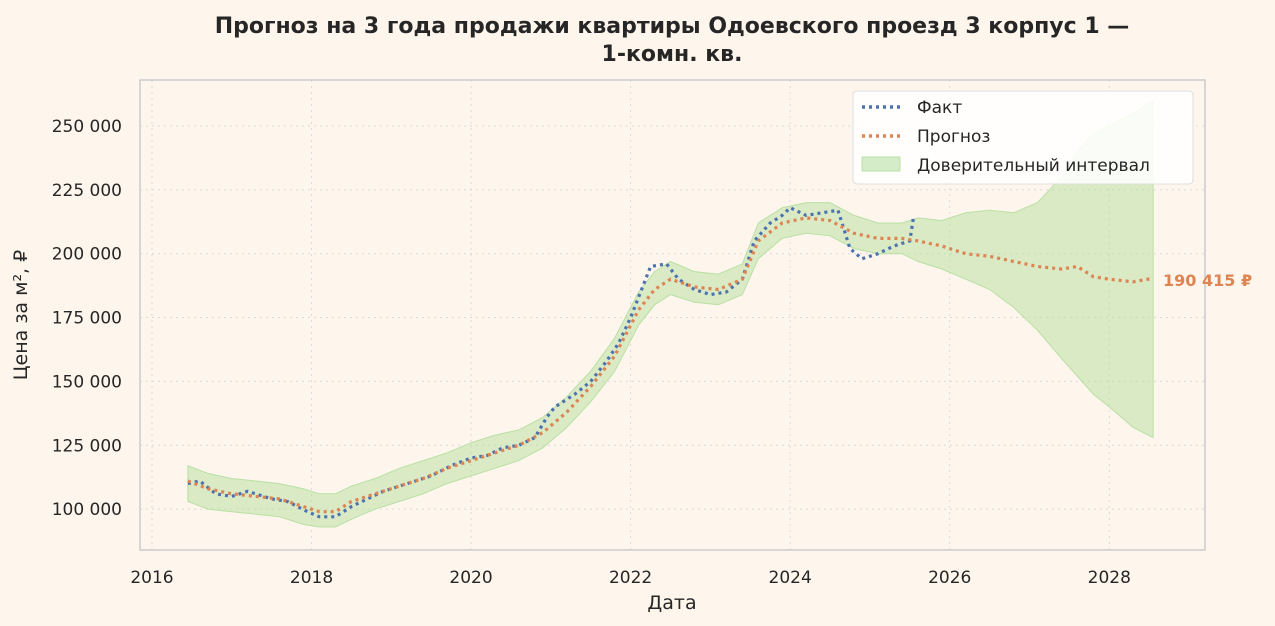 Image resolution: width=1275 pixels, height=626 pixels. I want to click on legend-box, so click(1023, 137).